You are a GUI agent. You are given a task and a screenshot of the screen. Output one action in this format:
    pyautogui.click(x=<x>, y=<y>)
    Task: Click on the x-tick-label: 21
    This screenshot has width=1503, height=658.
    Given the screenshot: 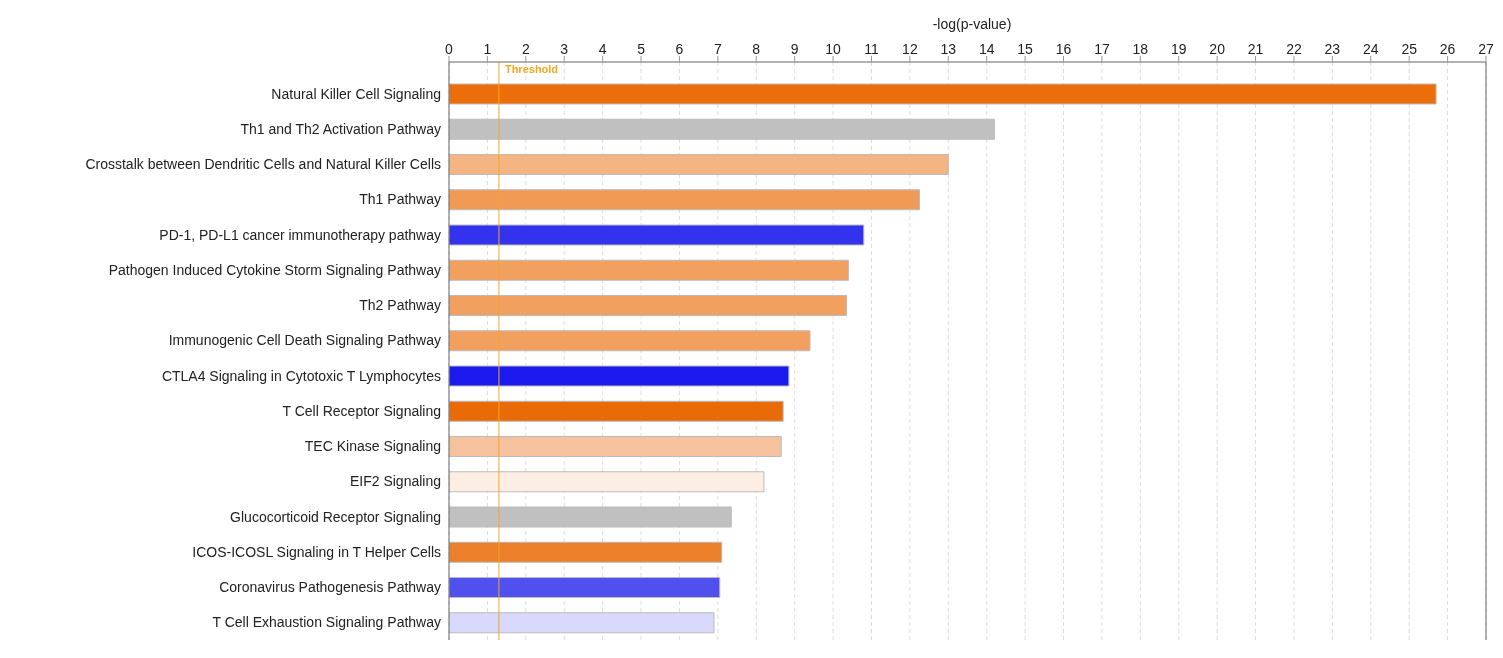 What is the action you would take?
    pyautogui.click(x=1255, y=49)
    